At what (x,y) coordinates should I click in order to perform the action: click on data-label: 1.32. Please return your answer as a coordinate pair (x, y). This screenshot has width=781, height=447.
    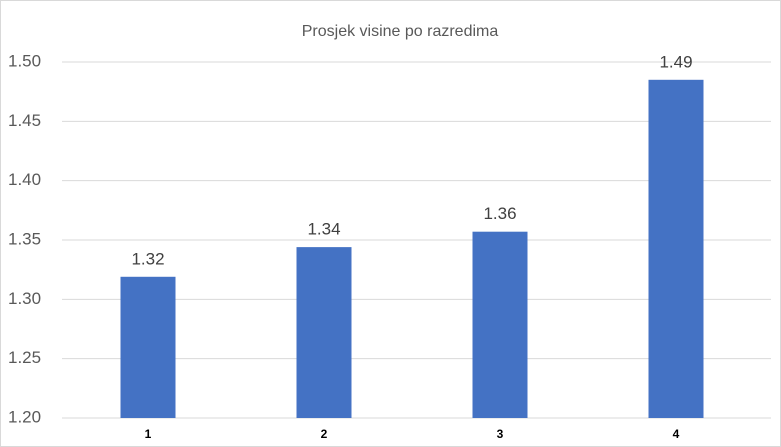
    Looking at the image, I should click on (147, 258).